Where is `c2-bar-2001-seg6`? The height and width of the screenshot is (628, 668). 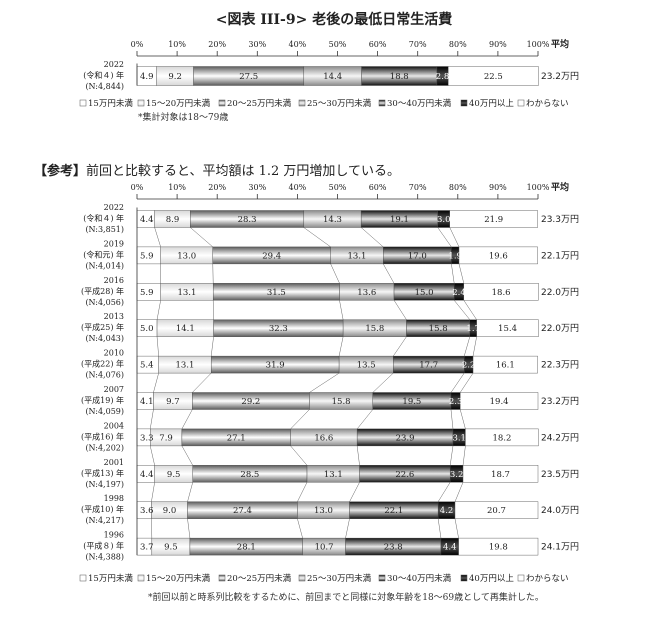
c2-bar-2001-seg6 is located at coordinates (500, 474).